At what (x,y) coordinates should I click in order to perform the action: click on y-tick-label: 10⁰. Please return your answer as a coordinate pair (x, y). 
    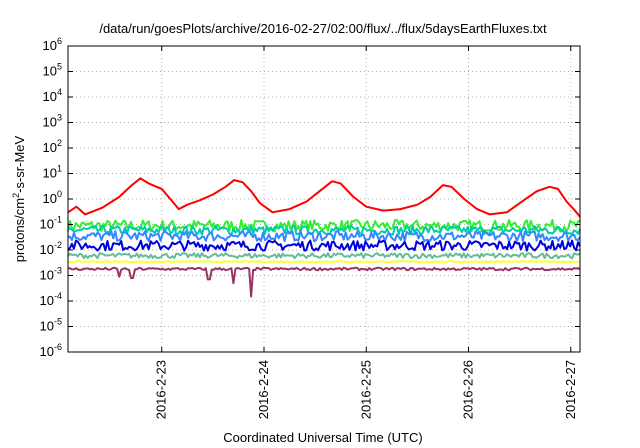
    Looking at the image, I should click on (52, 197).